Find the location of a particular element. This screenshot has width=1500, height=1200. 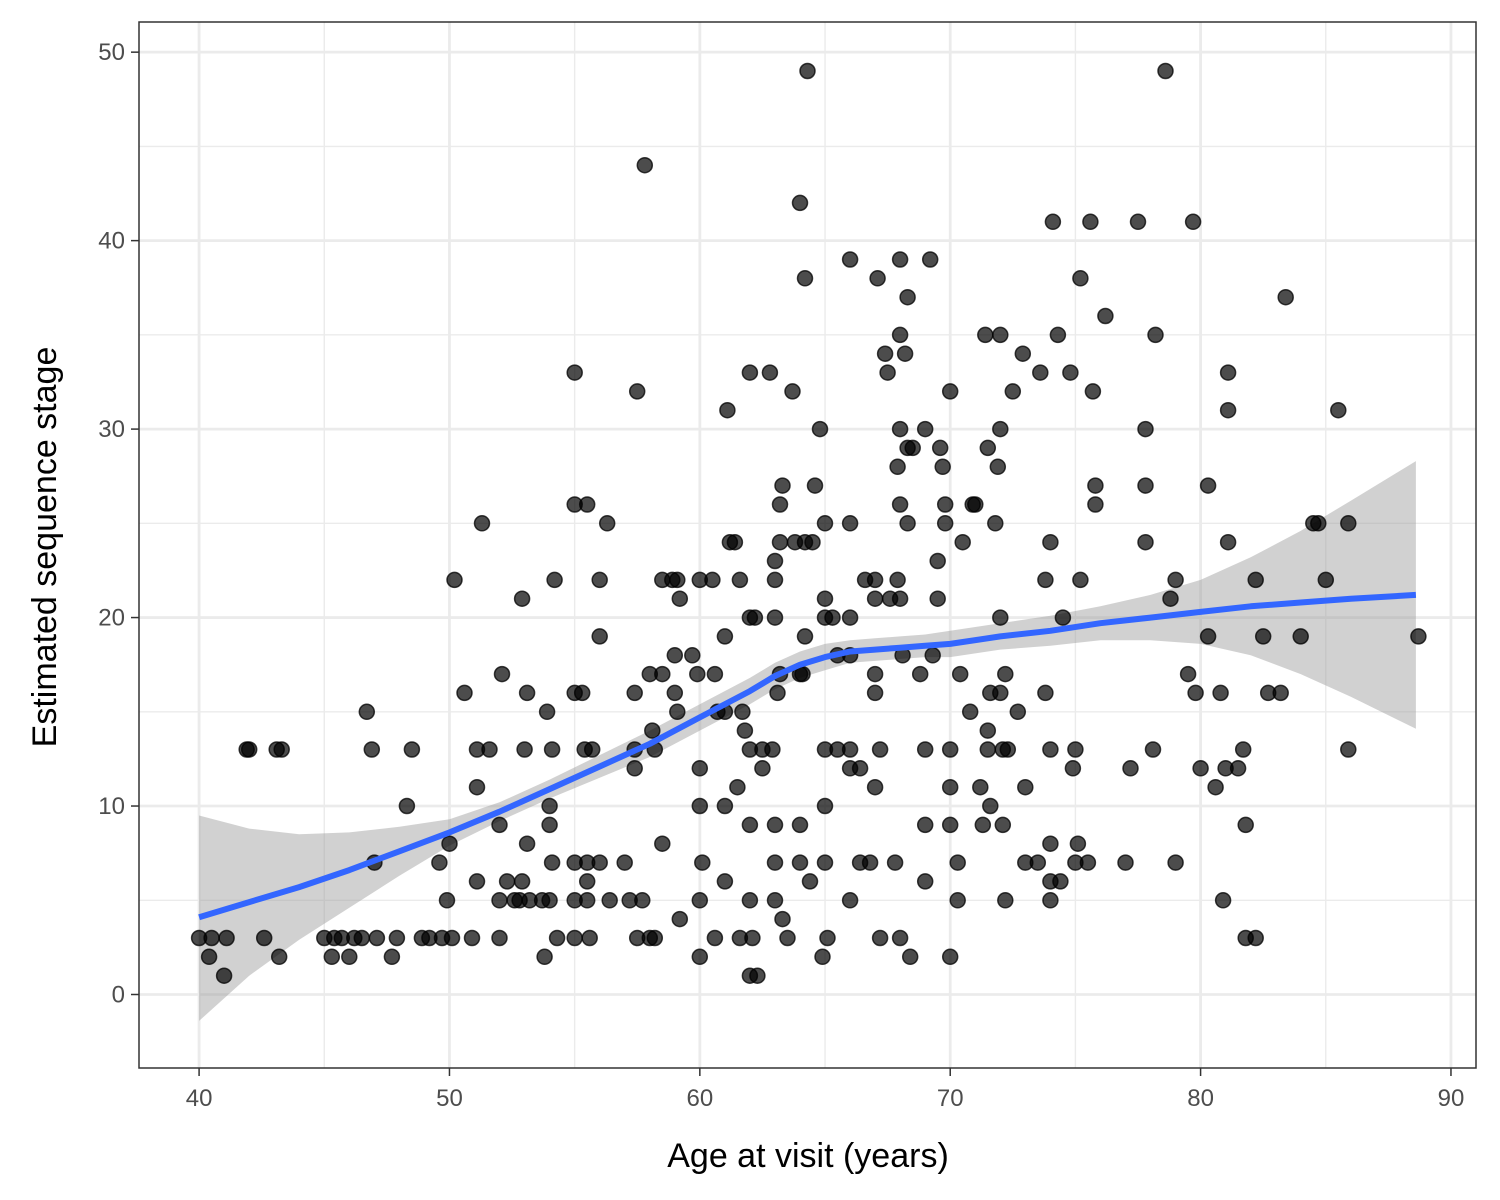

x-axis-title: Age at visit (years) is located at coordinates (808, 1156).